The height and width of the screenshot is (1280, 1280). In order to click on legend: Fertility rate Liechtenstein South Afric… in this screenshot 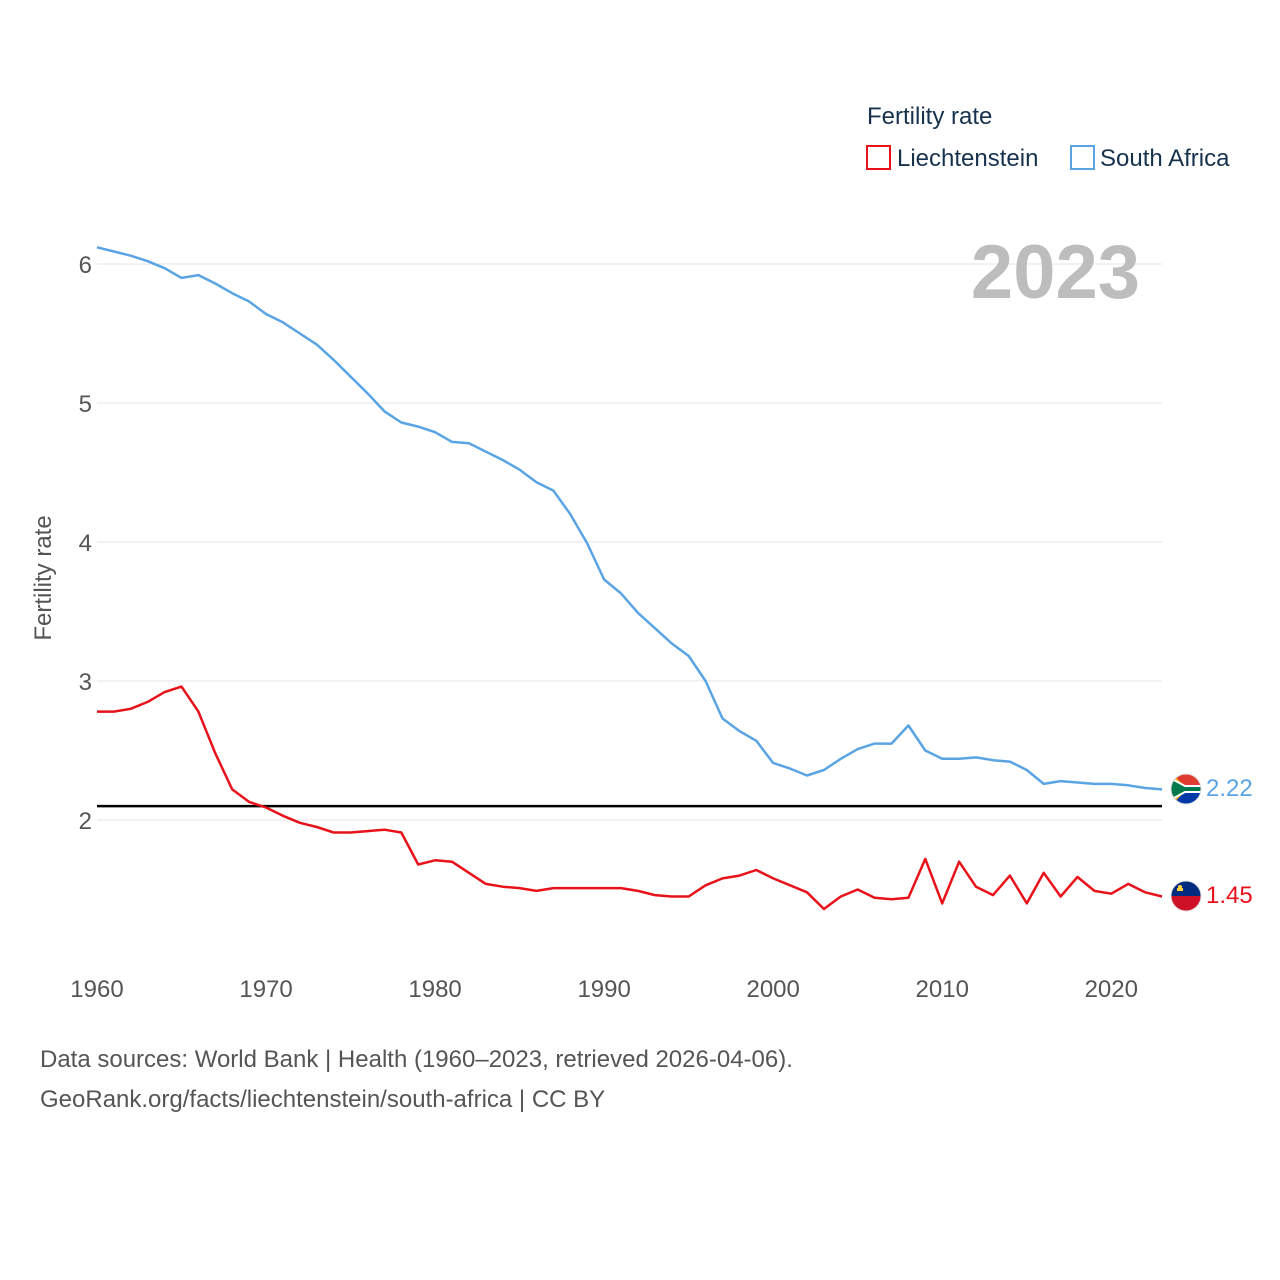, I will do `click(1048, 137)`.